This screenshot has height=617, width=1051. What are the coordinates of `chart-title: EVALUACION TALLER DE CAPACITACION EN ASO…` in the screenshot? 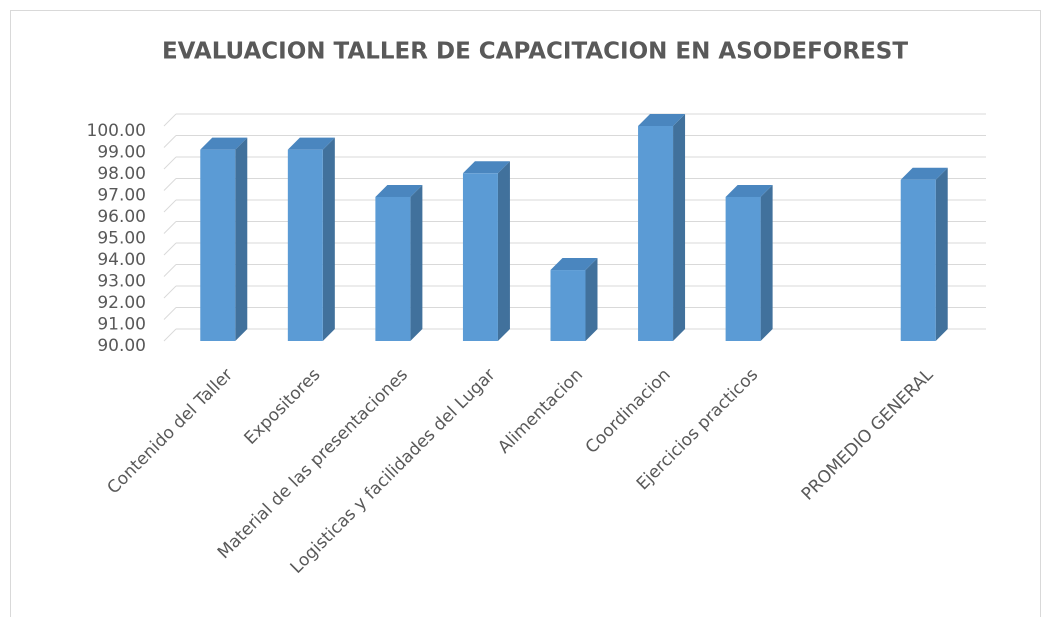 It's located at (535, 52).